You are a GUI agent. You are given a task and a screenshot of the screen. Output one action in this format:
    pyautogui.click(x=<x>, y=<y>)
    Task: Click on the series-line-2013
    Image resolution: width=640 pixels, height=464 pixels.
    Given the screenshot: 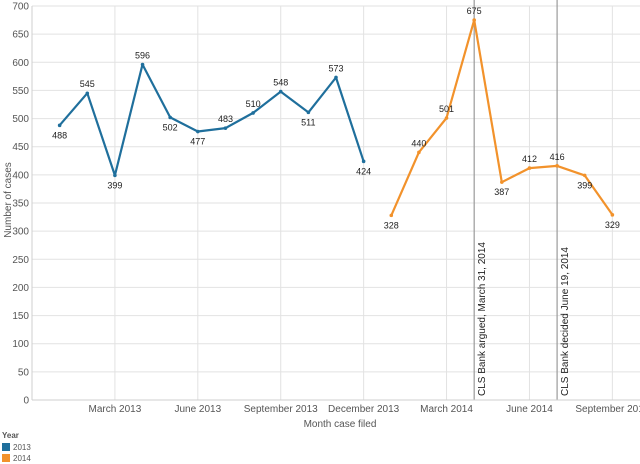 What is the action you would take?
    pyautogui.click(x=211, y=120)
    